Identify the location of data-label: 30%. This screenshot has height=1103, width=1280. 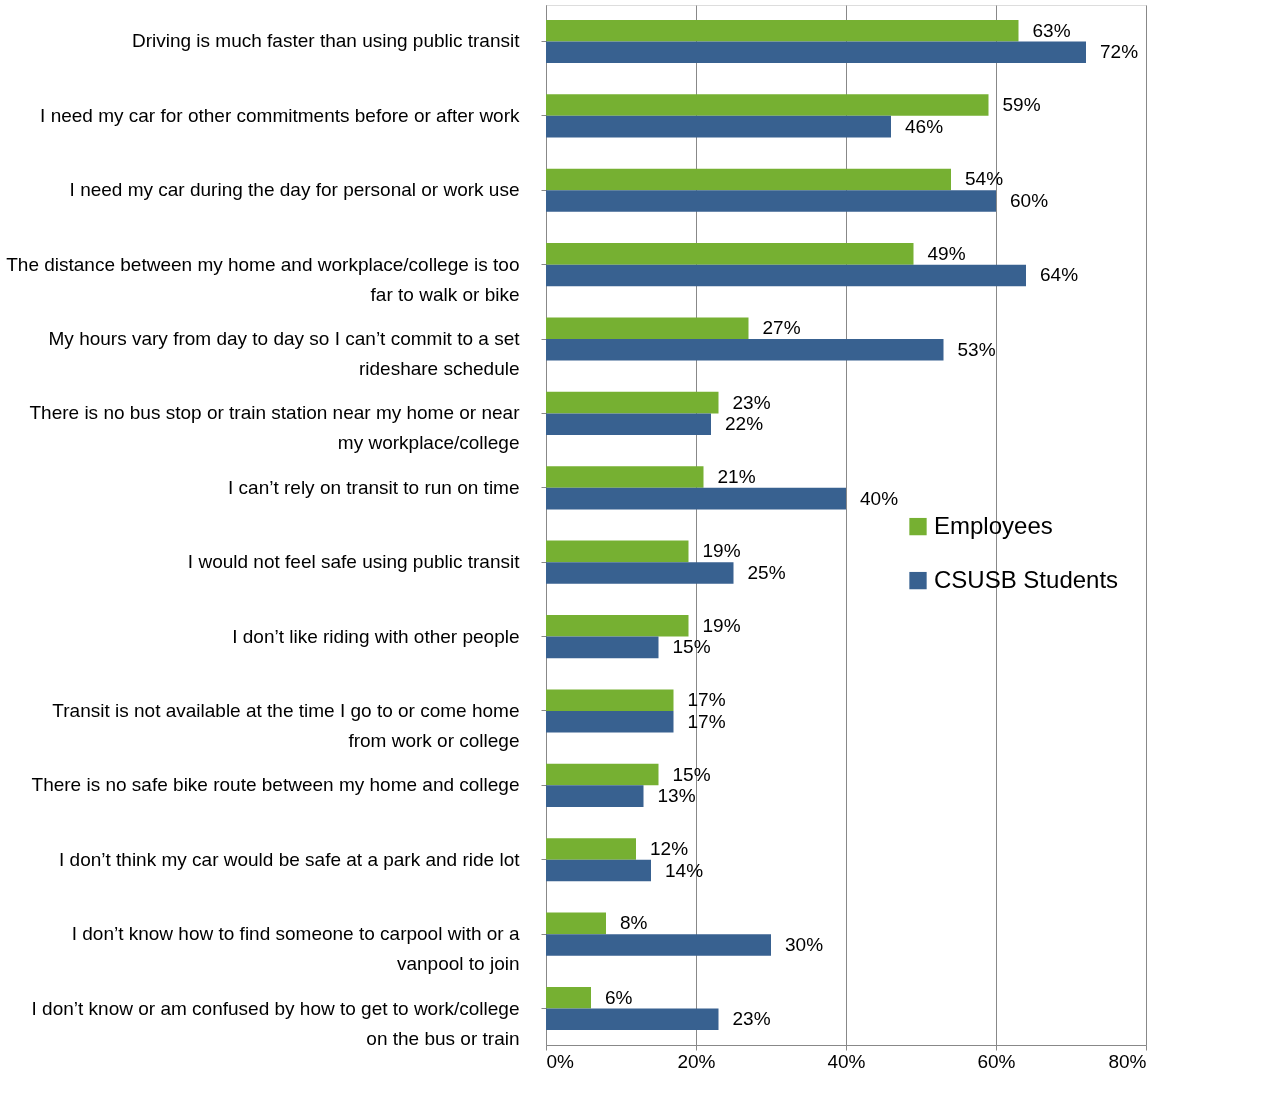
(804, 944).